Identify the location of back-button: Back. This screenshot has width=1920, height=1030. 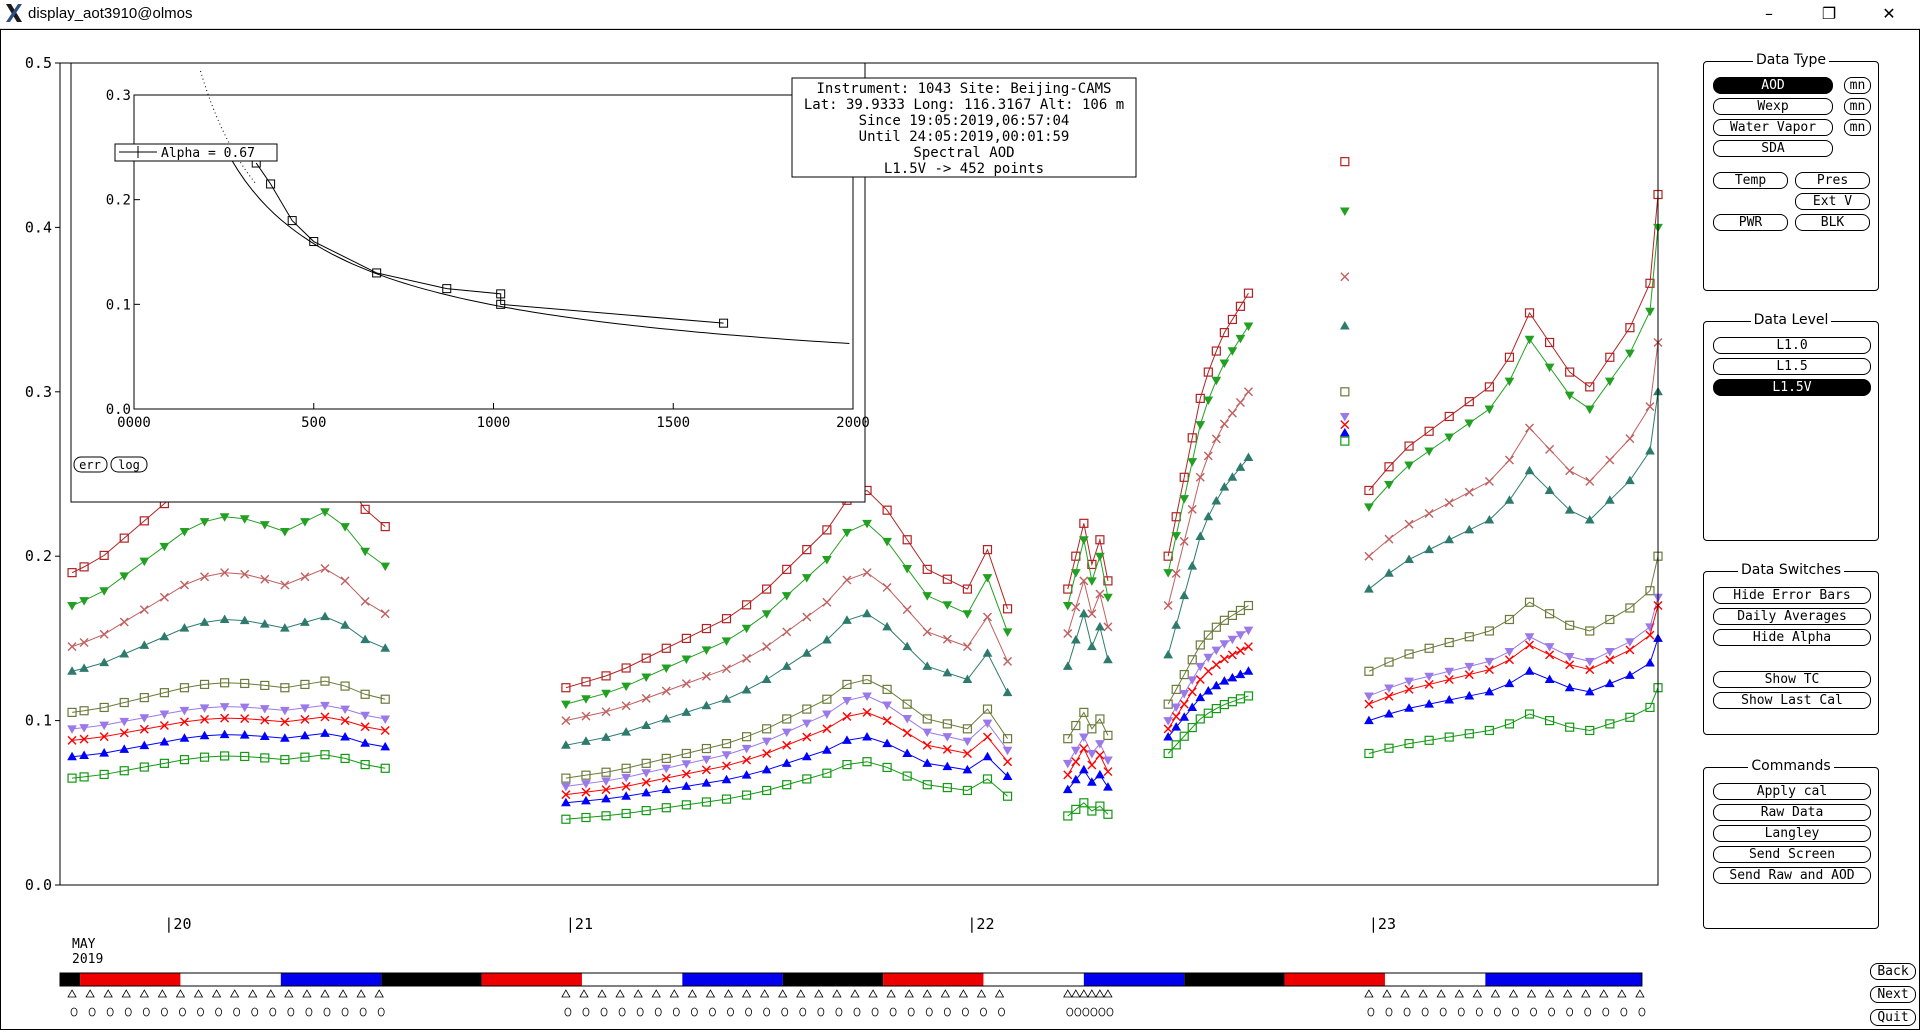
(1893, 971).